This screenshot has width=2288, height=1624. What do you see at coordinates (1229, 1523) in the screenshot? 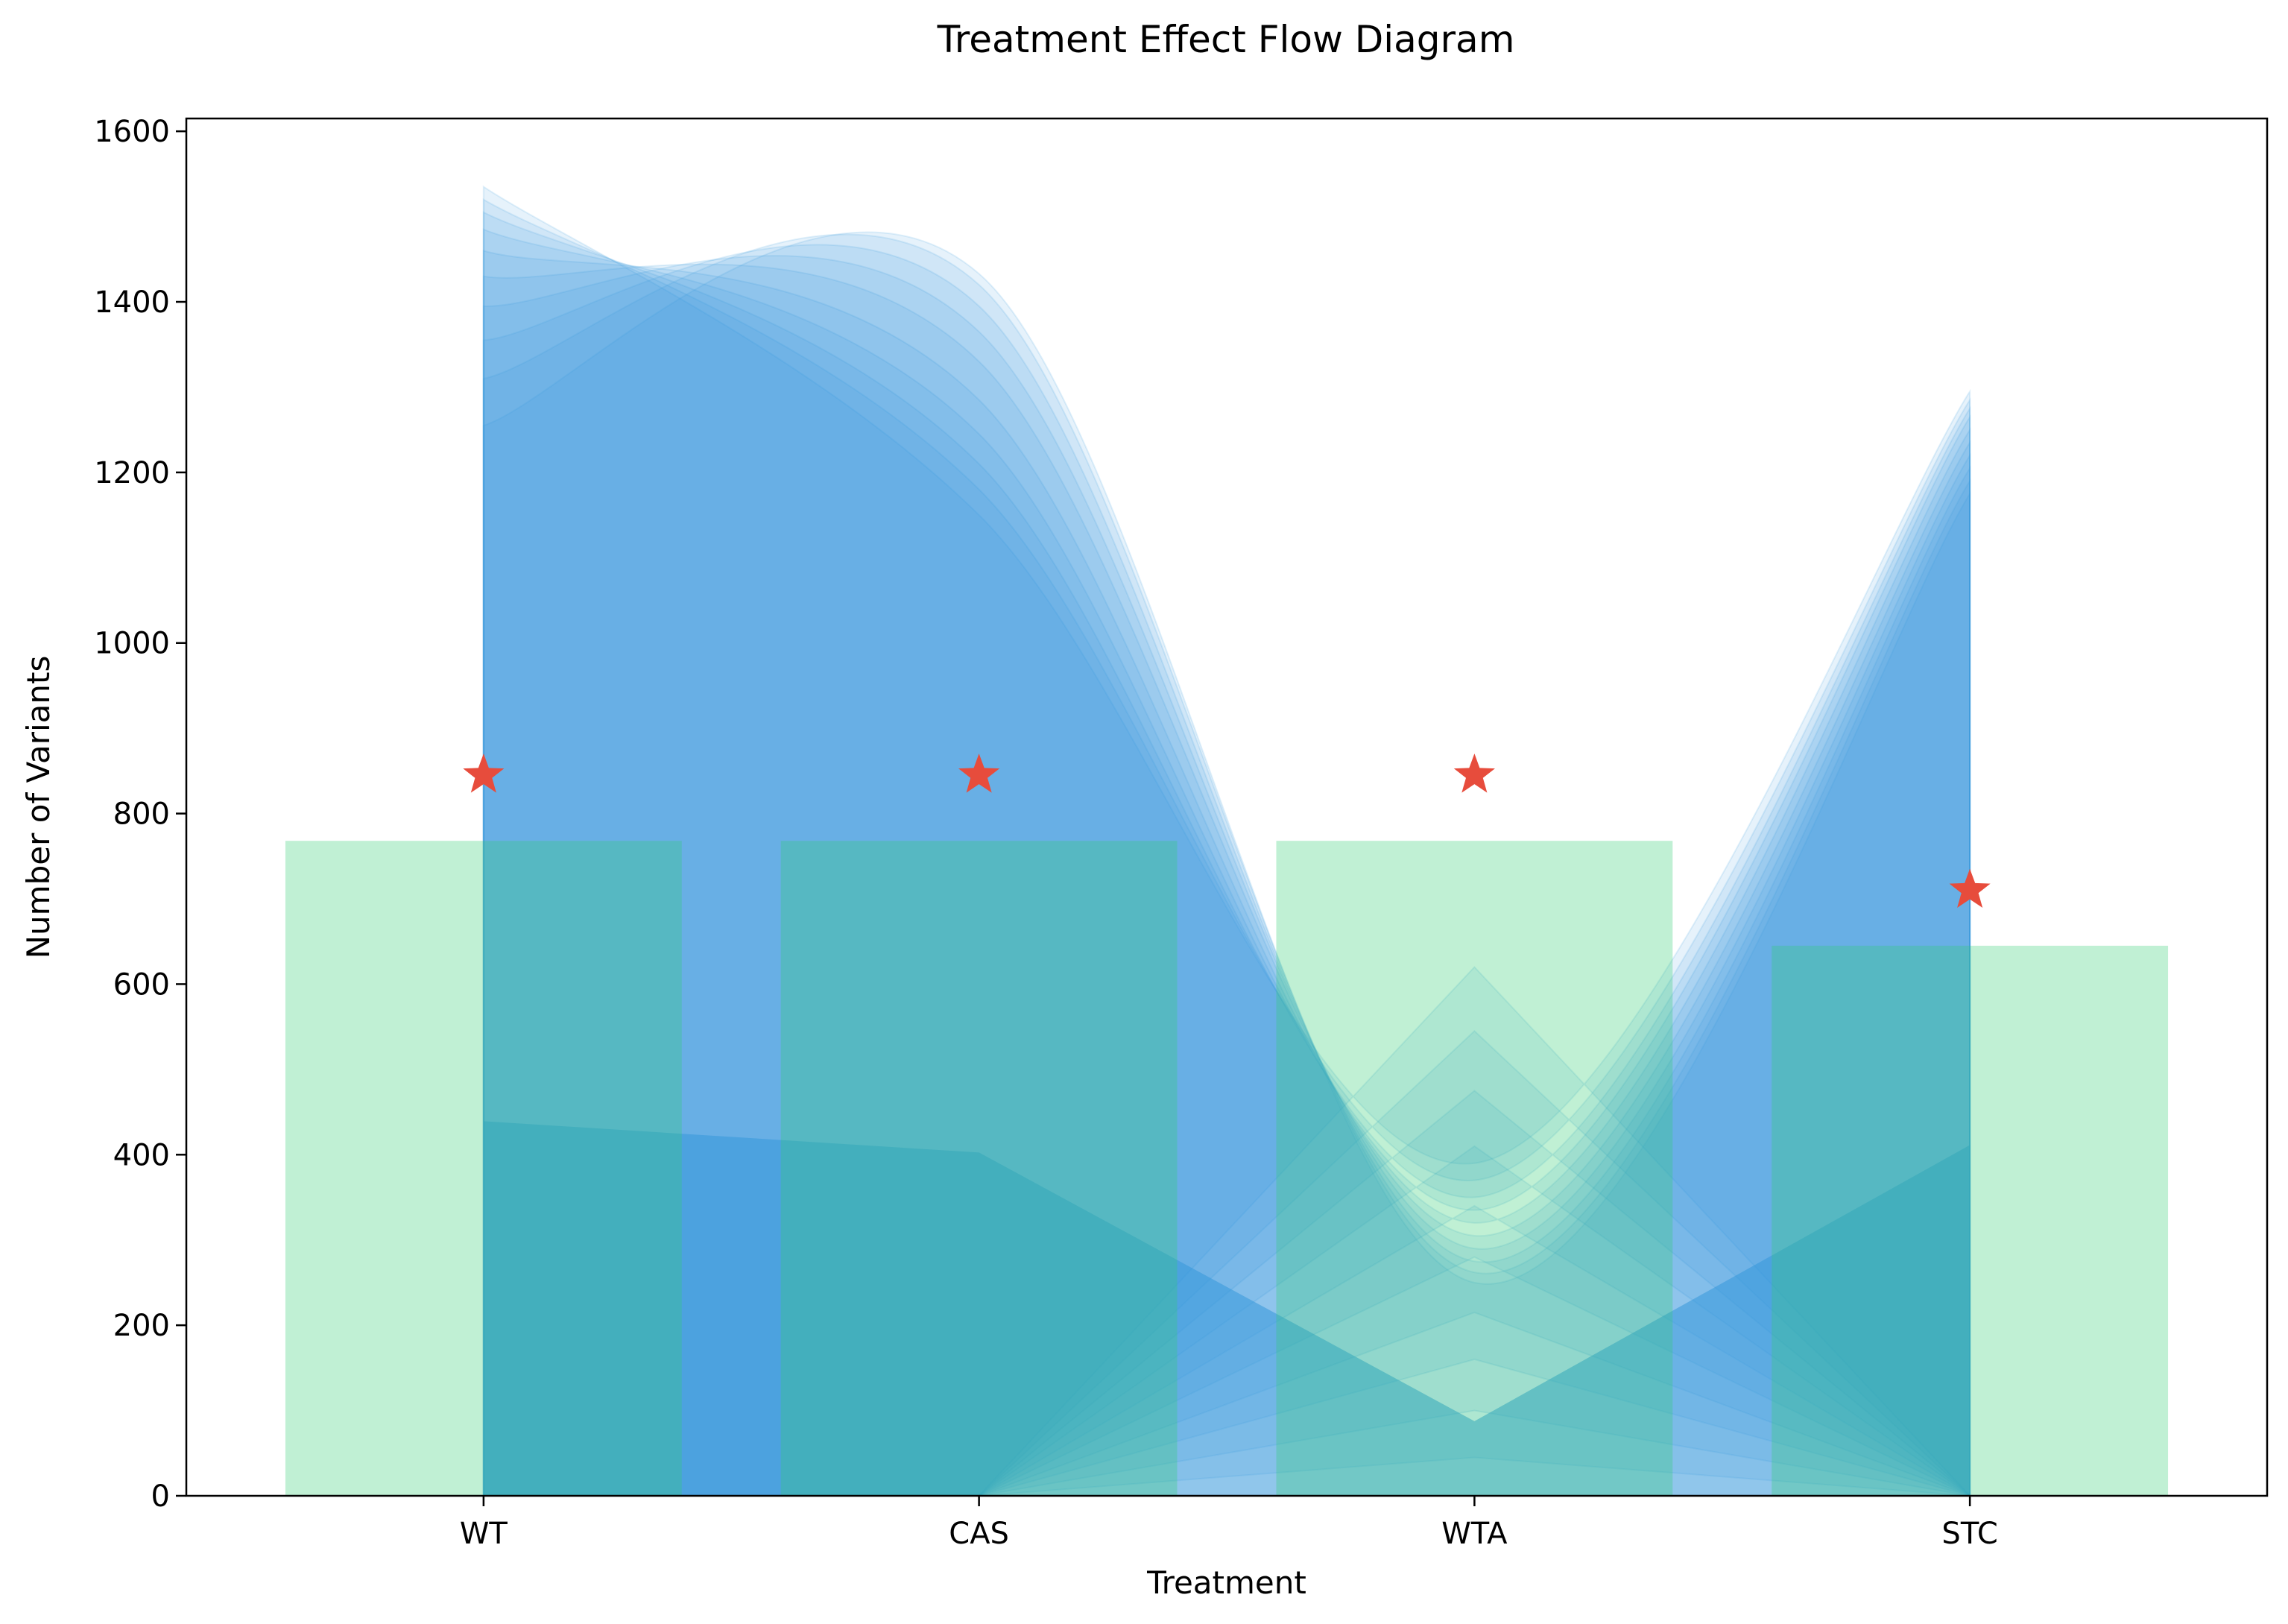
I see `x-axis: WT CAS WTA STC` at bounding box center [1229, 1523].